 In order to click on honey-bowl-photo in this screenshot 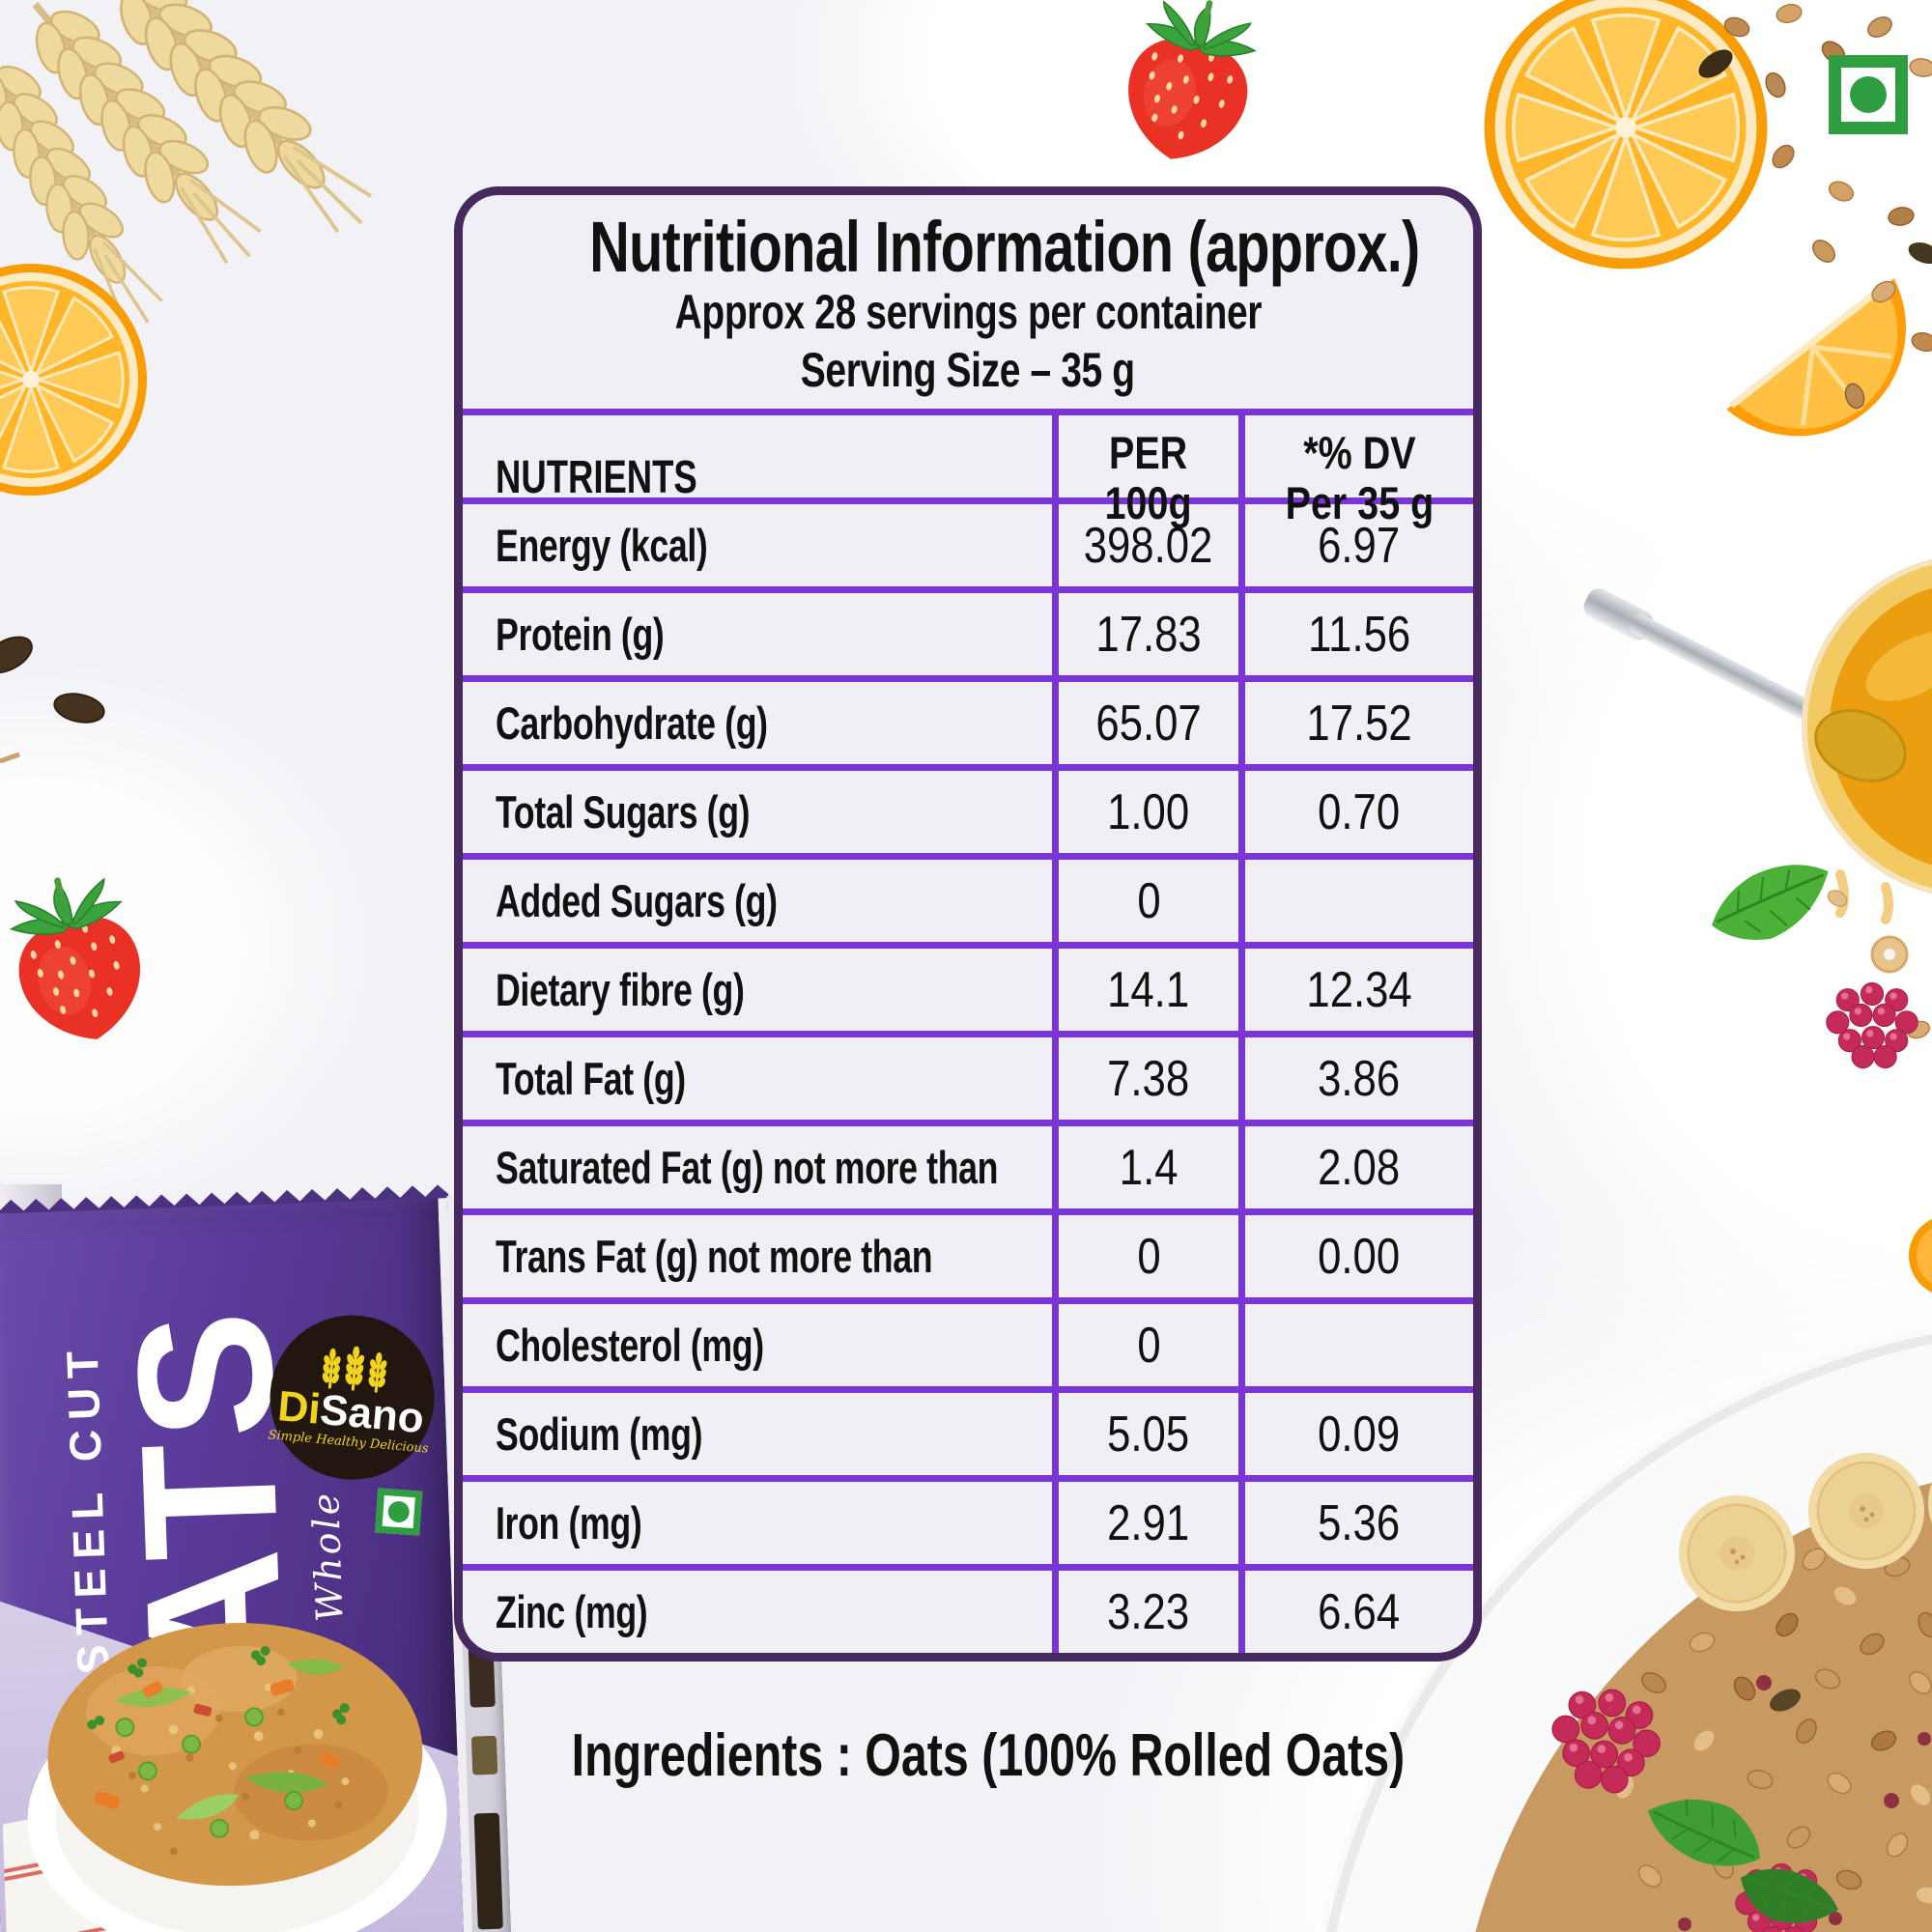, I will do `click(1757, 800)`.